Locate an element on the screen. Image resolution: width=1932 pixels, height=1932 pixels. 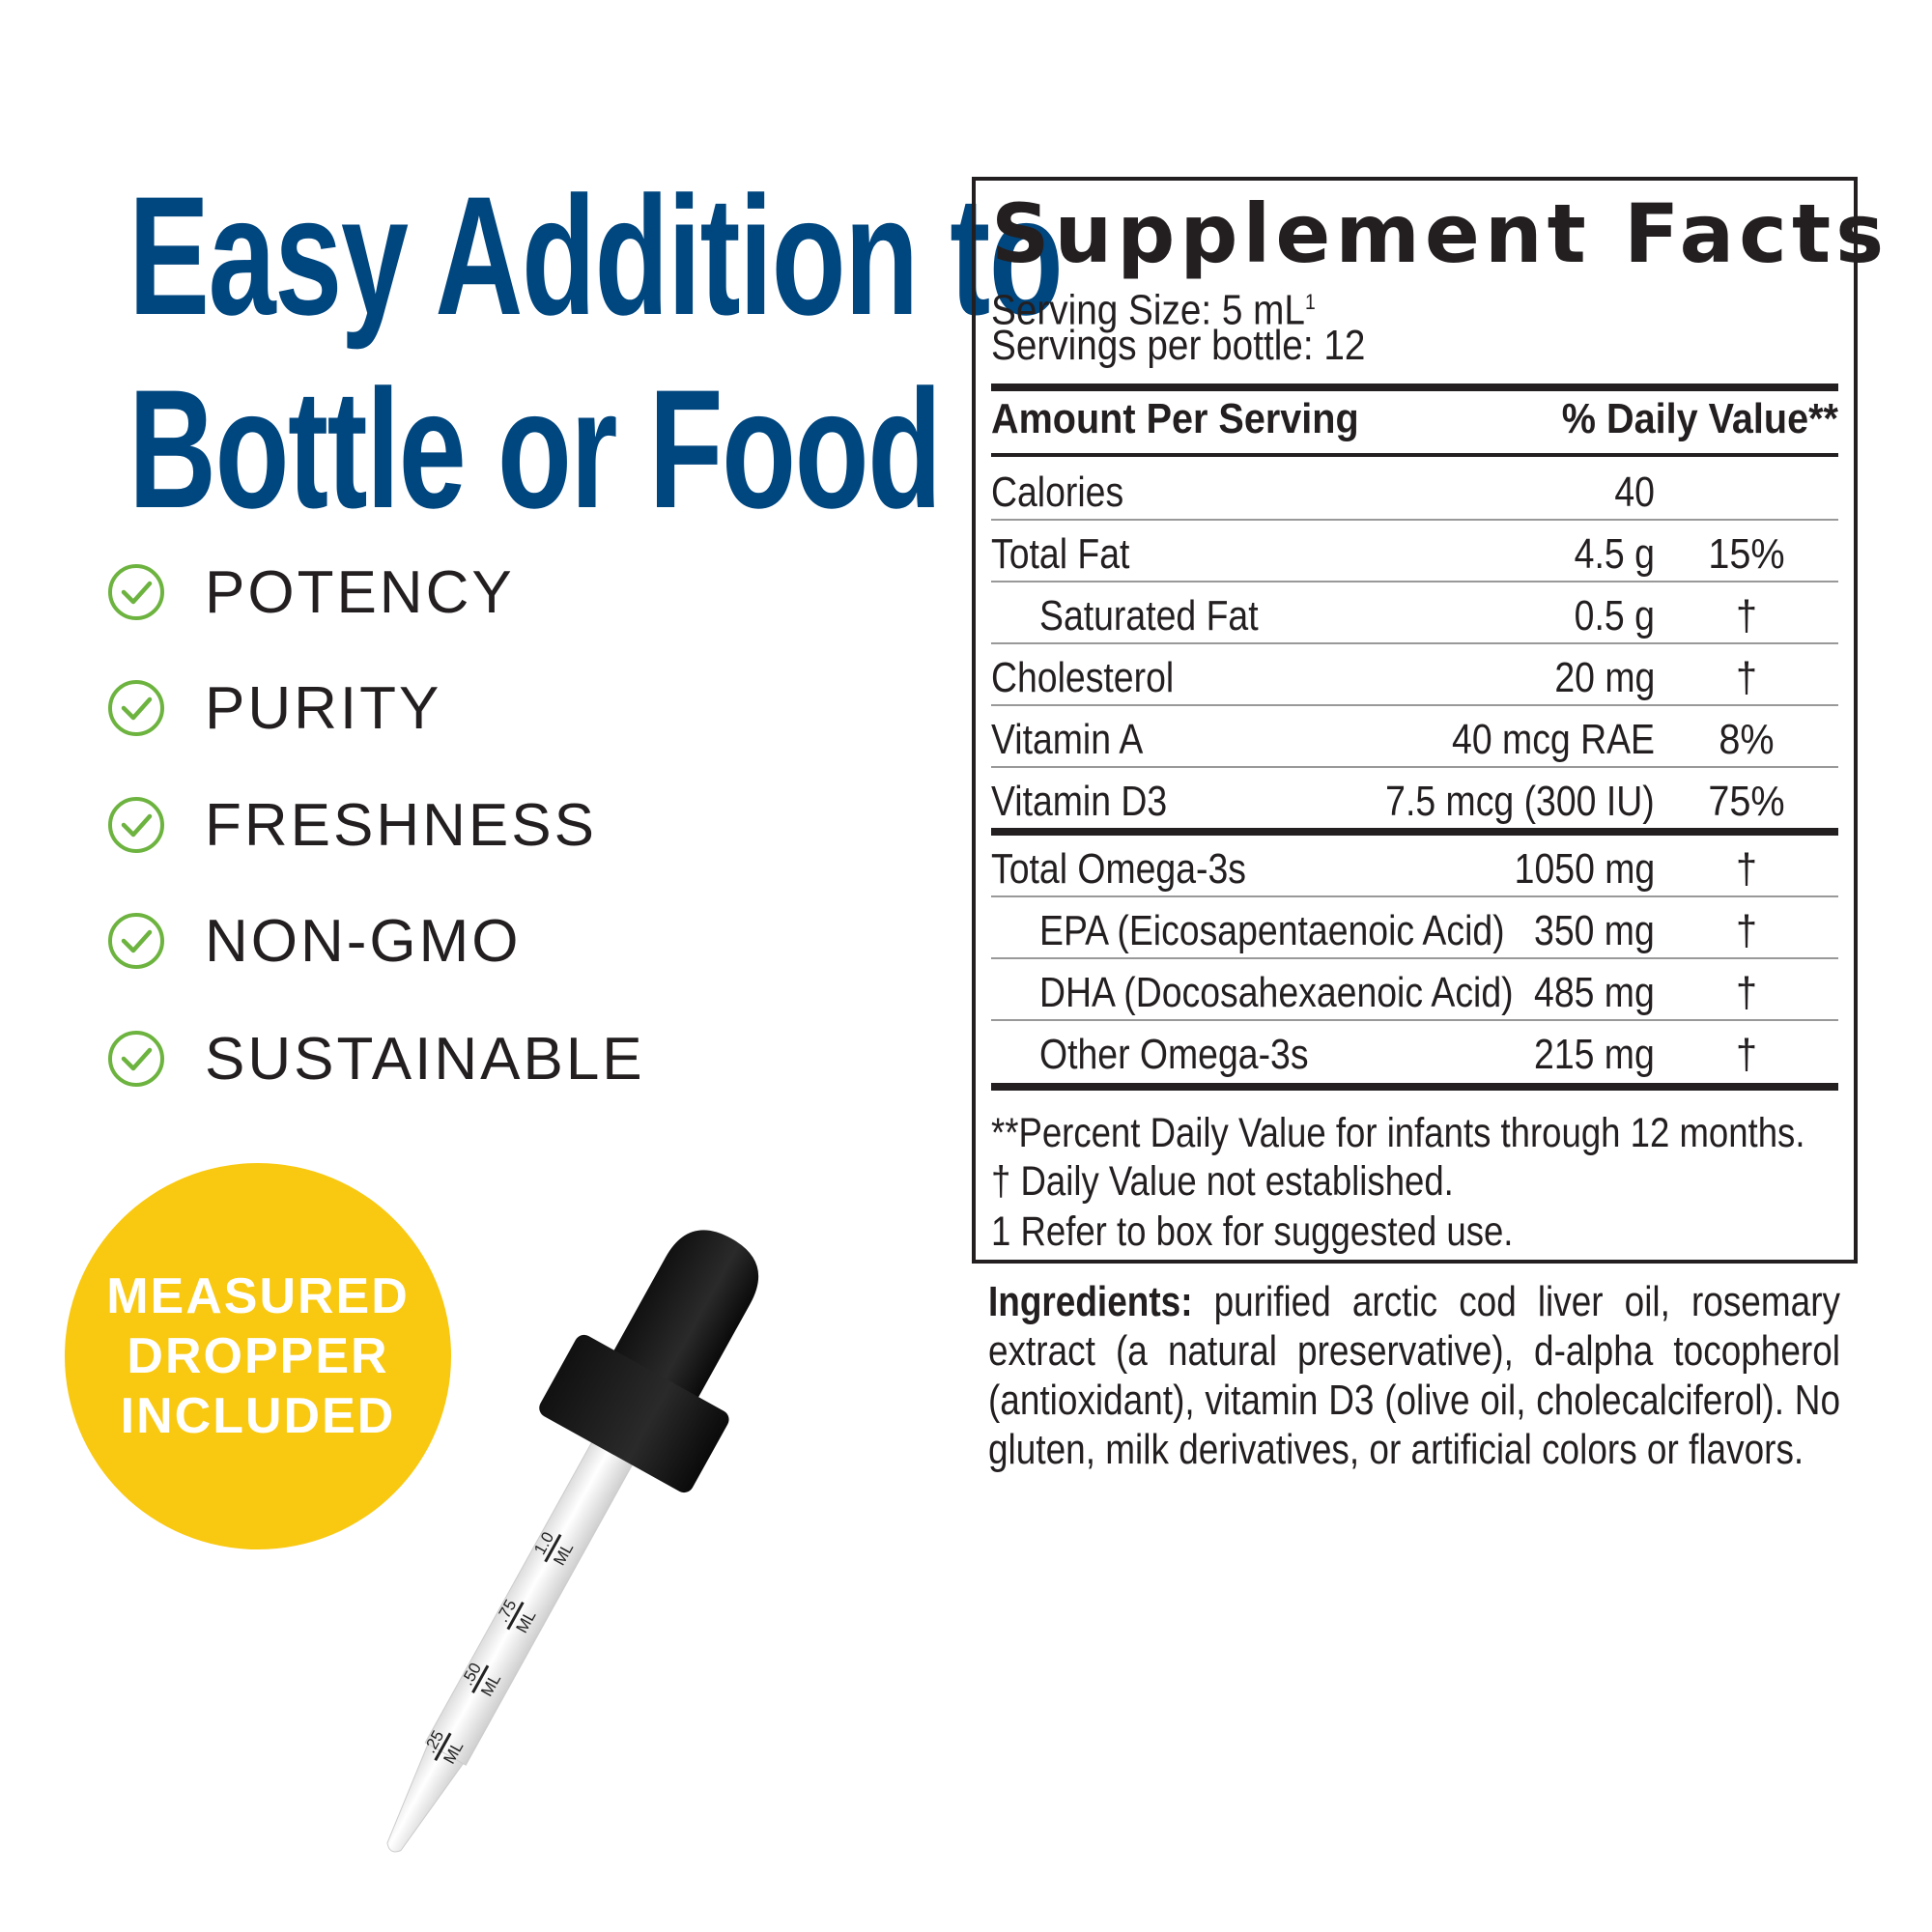
measured-dropper-badge: MEASURED DROPPER INCLUDED is located at coordinates (258, 1356).